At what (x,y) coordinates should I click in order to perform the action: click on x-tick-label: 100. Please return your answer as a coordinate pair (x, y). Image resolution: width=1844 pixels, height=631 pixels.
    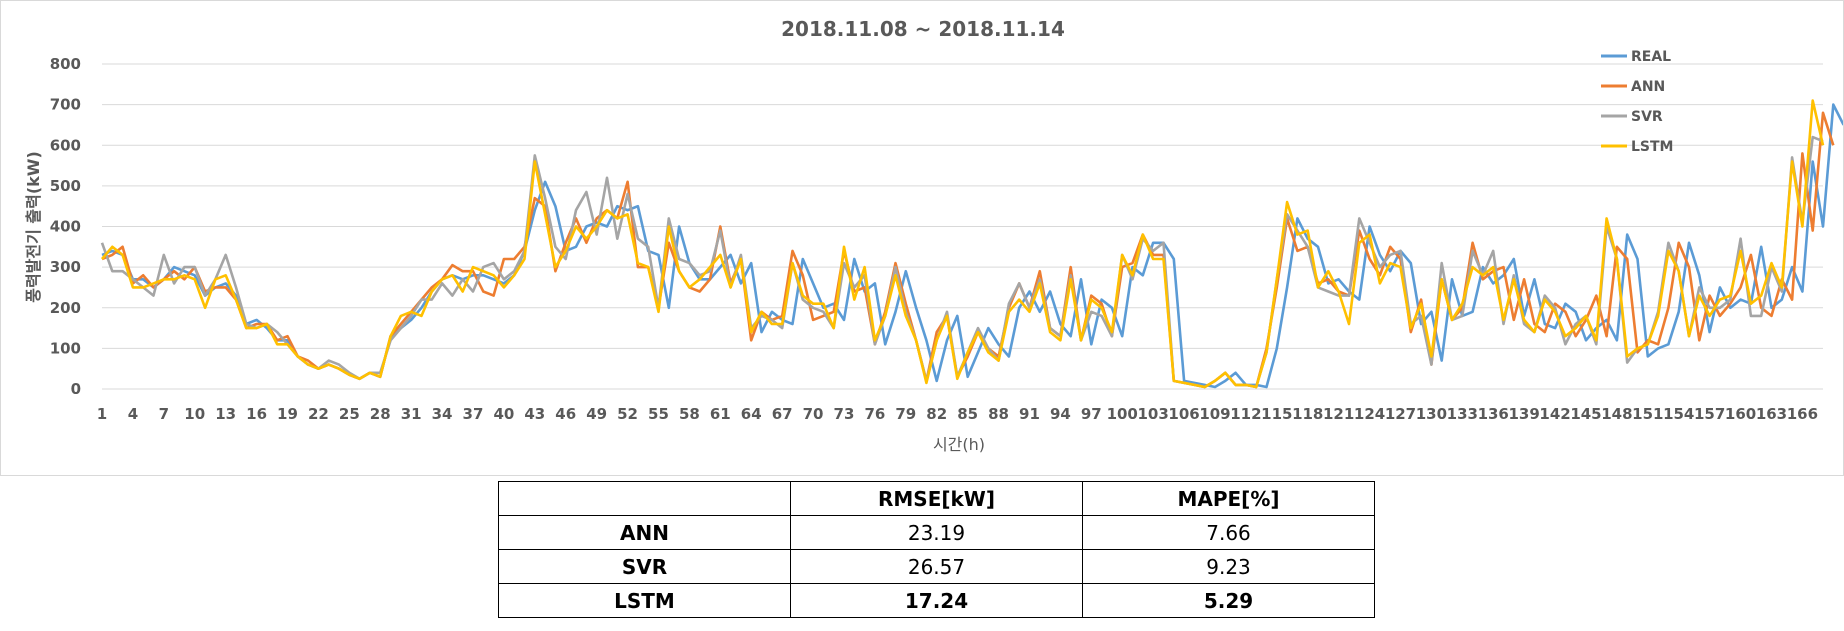
    Looking at the image, I should click on (1122, 414).